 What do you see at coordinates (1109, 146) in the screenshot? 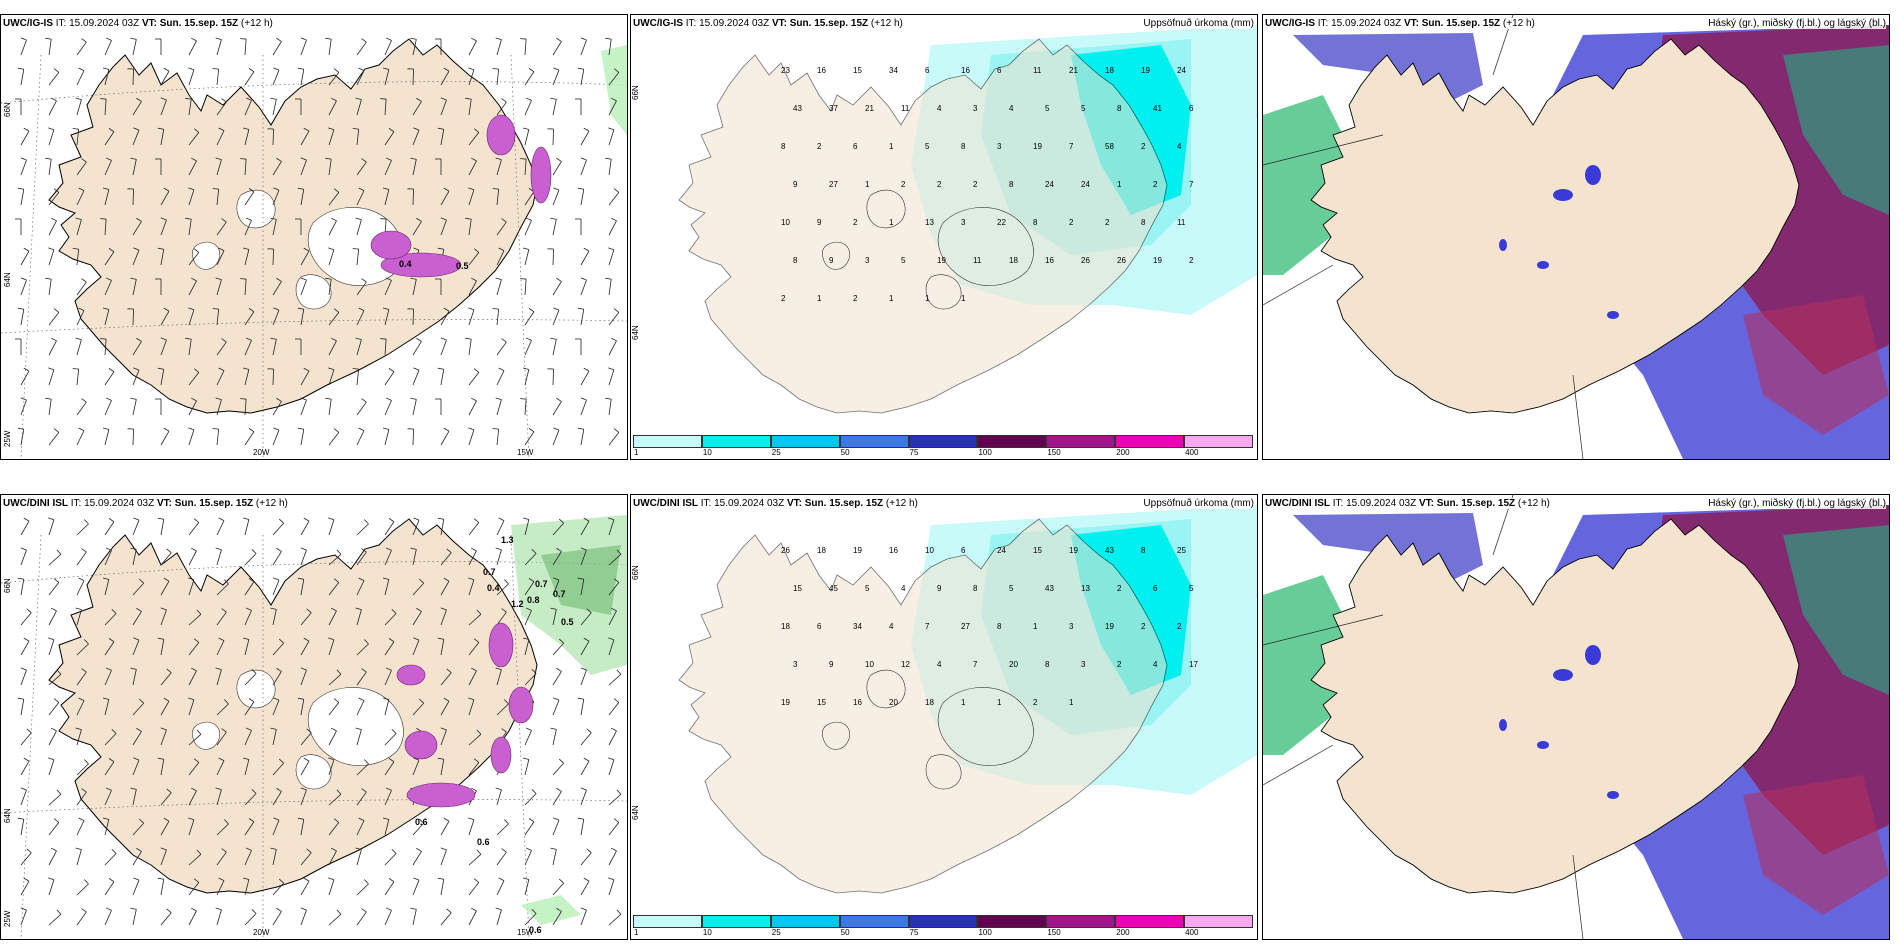
I see `precip-value: 58` at bounding box center [1109, 146].